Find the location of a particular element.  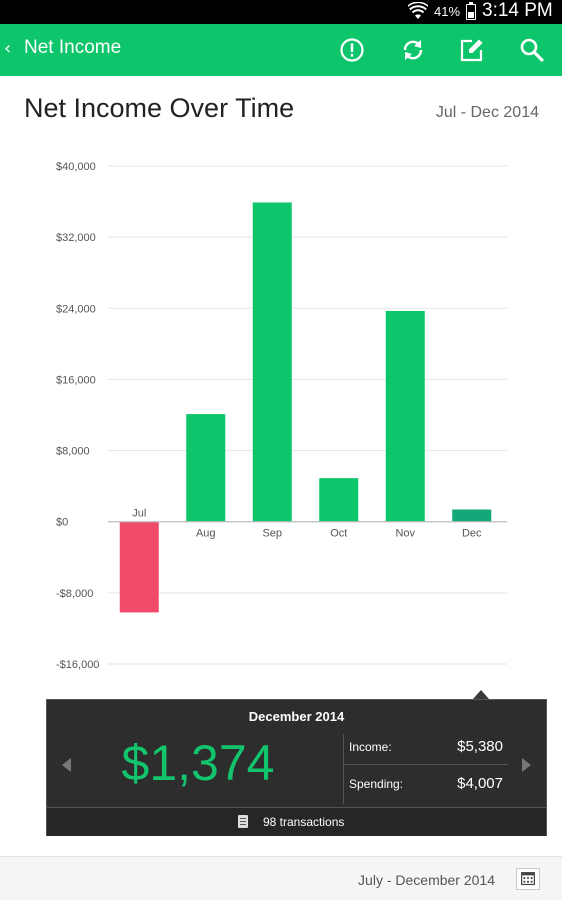

y-tick-label: $32,000 is located at coordinates (76, 238).